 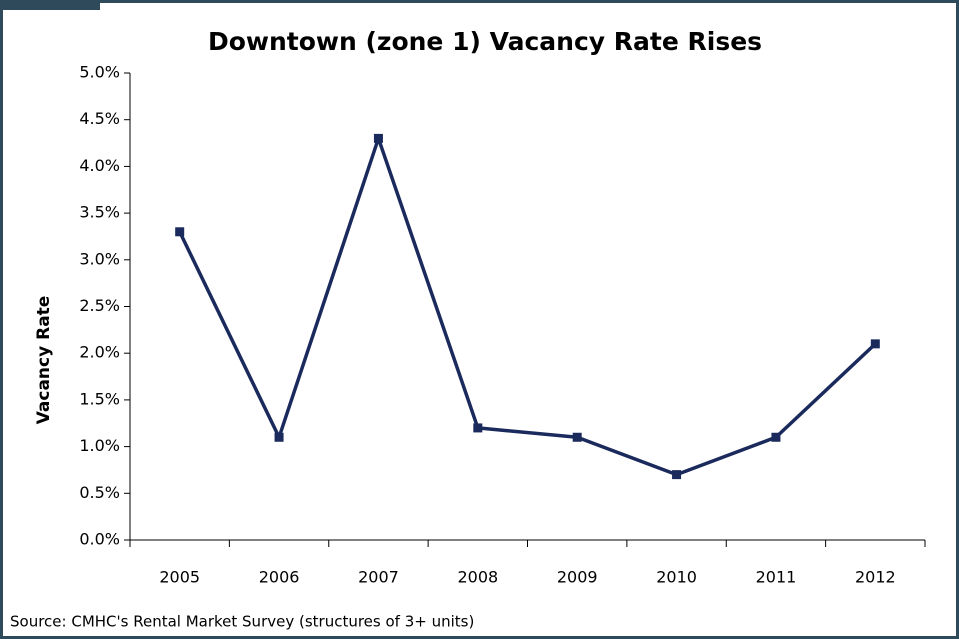 What do you see at coordinates (44, 360) in the screenshot?
I see `y-axis-label: Vacancy Rate` at bounding box center [44, 360].